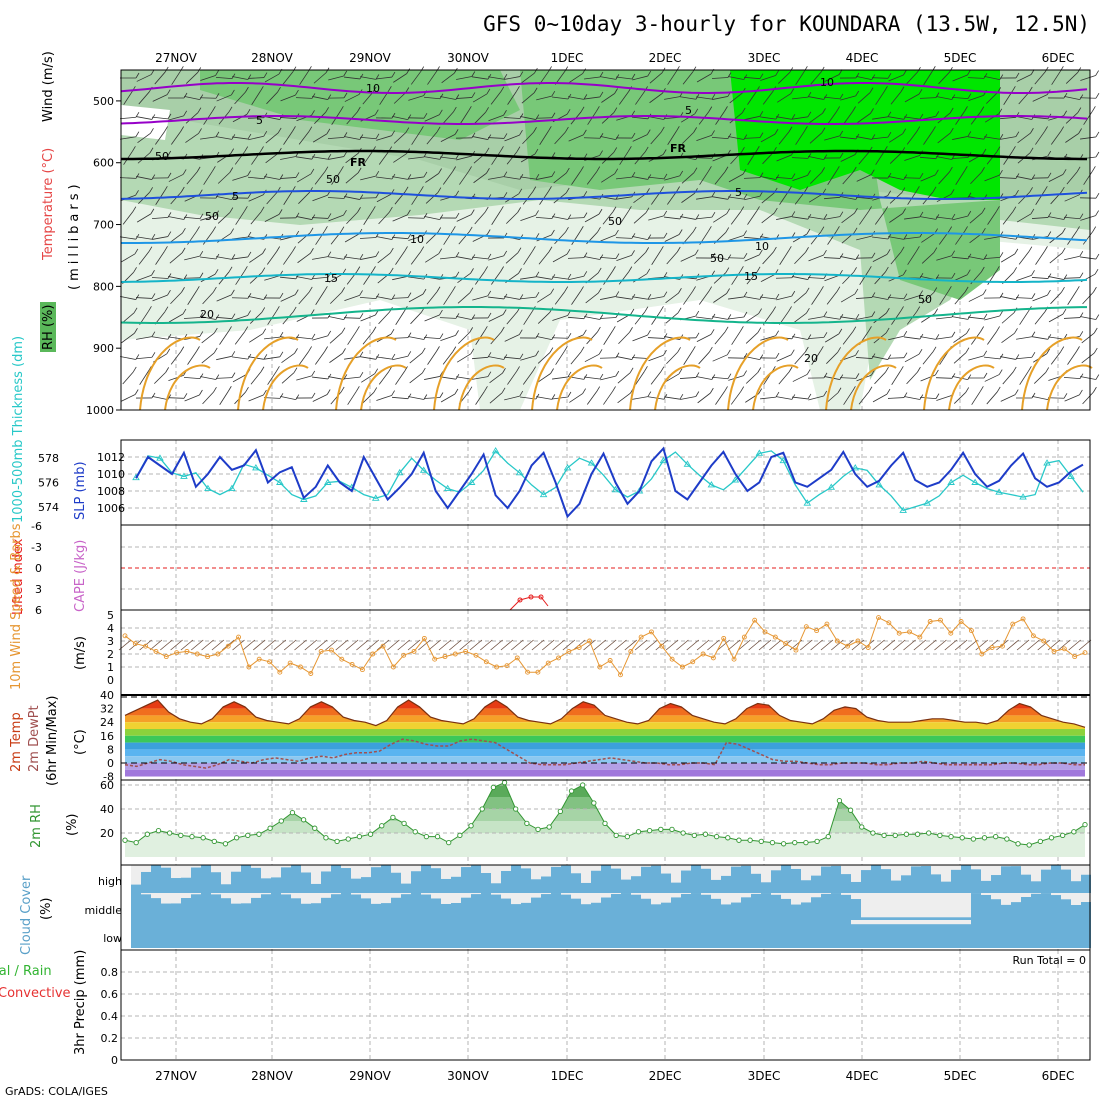  I want to click on date-label-bottom: 2DEC, so click(665, 1076).